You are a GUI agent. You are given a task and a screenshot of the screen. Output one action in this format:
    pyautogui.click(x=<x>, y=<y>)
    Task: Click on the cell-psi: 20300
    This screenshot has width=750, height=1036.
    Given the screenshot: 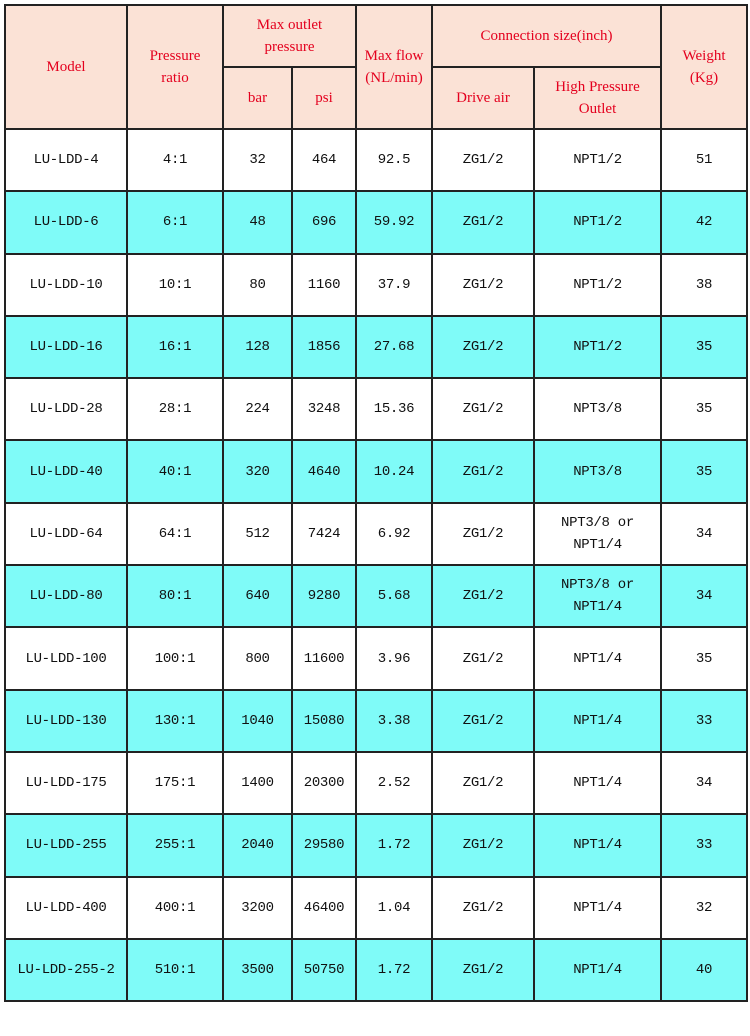 What is the action you would take?
    pyautogui.click(x=324, y=783)
    